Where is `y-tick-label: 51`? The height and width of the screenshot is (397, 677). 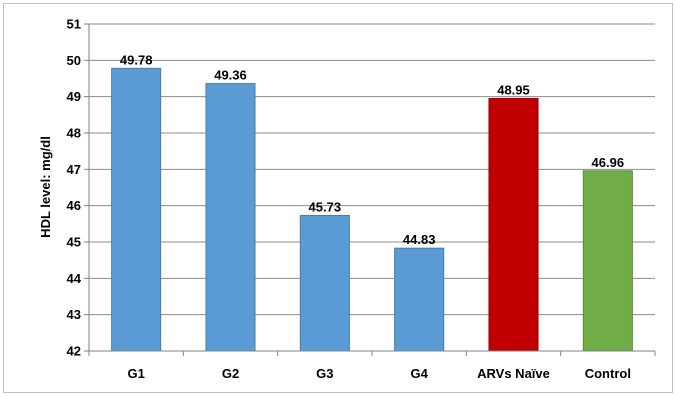
y-tick-label: 51 is located at coordinates (74, 24).